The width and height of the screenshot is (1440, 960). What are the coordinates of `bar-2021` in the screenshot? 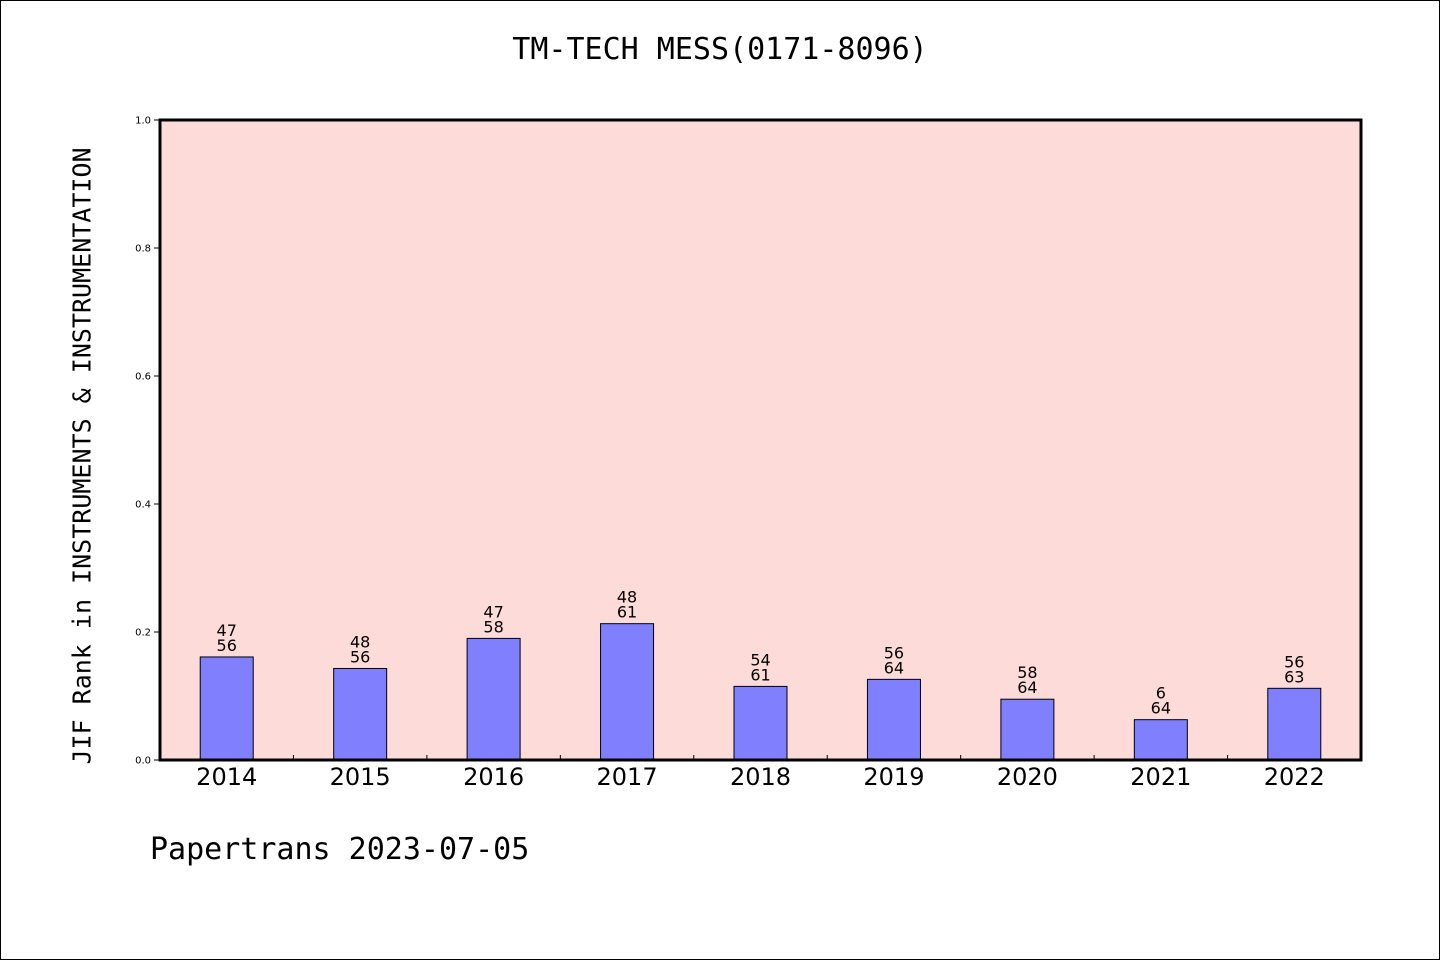 It's located at (1160, 740).